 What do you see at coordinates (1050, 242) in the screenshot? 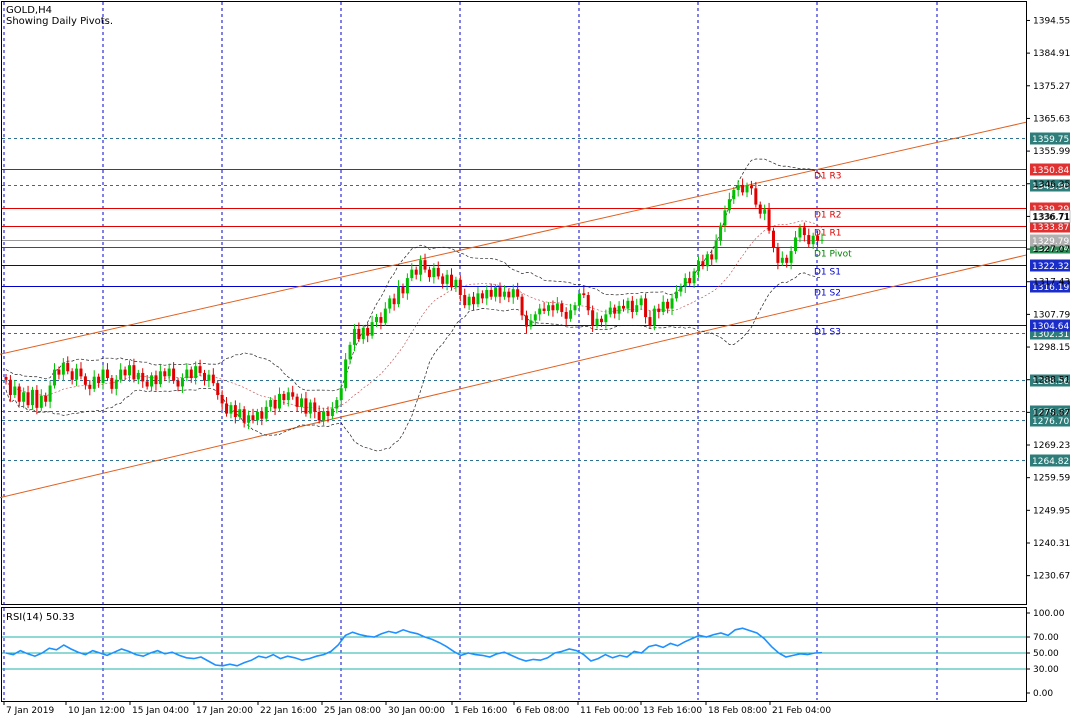
I see `current-price-label: 1329.79` at bounding box center [1050, 242].